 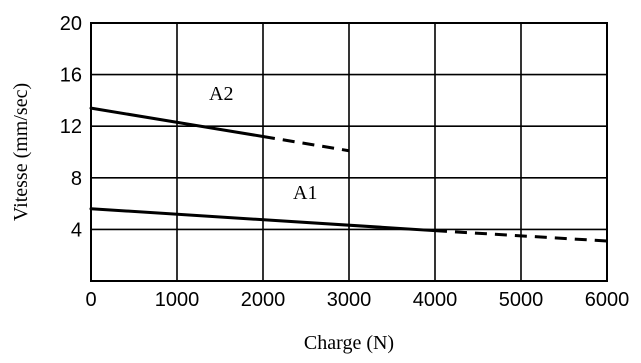 I want to click on x-tick-label-2000: 2000, so click(x=263, y=300).